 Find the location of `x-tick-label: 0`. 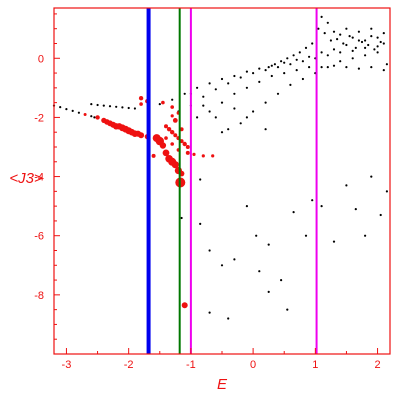

x-tick-label: 0 is located at coordinates (253, 365).